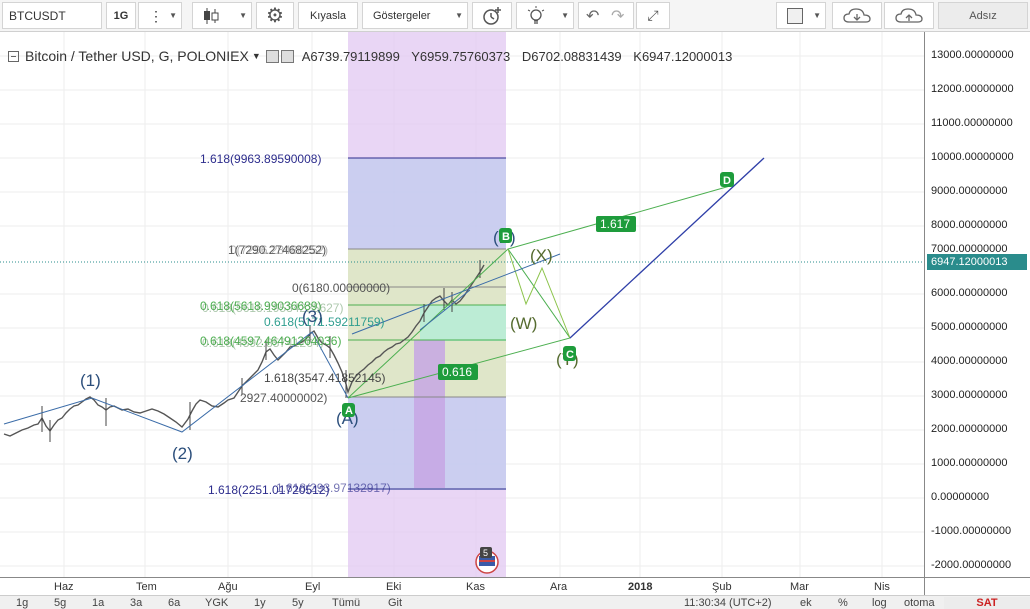 Image resolution: width=1030 pixels, height=609 pixels. I want to click on top-toolbar: BTCUSDT 1G ⋮ ▼ ▼ ⚙ Kıyasla Göstergeler ▼, so click(515, 16).